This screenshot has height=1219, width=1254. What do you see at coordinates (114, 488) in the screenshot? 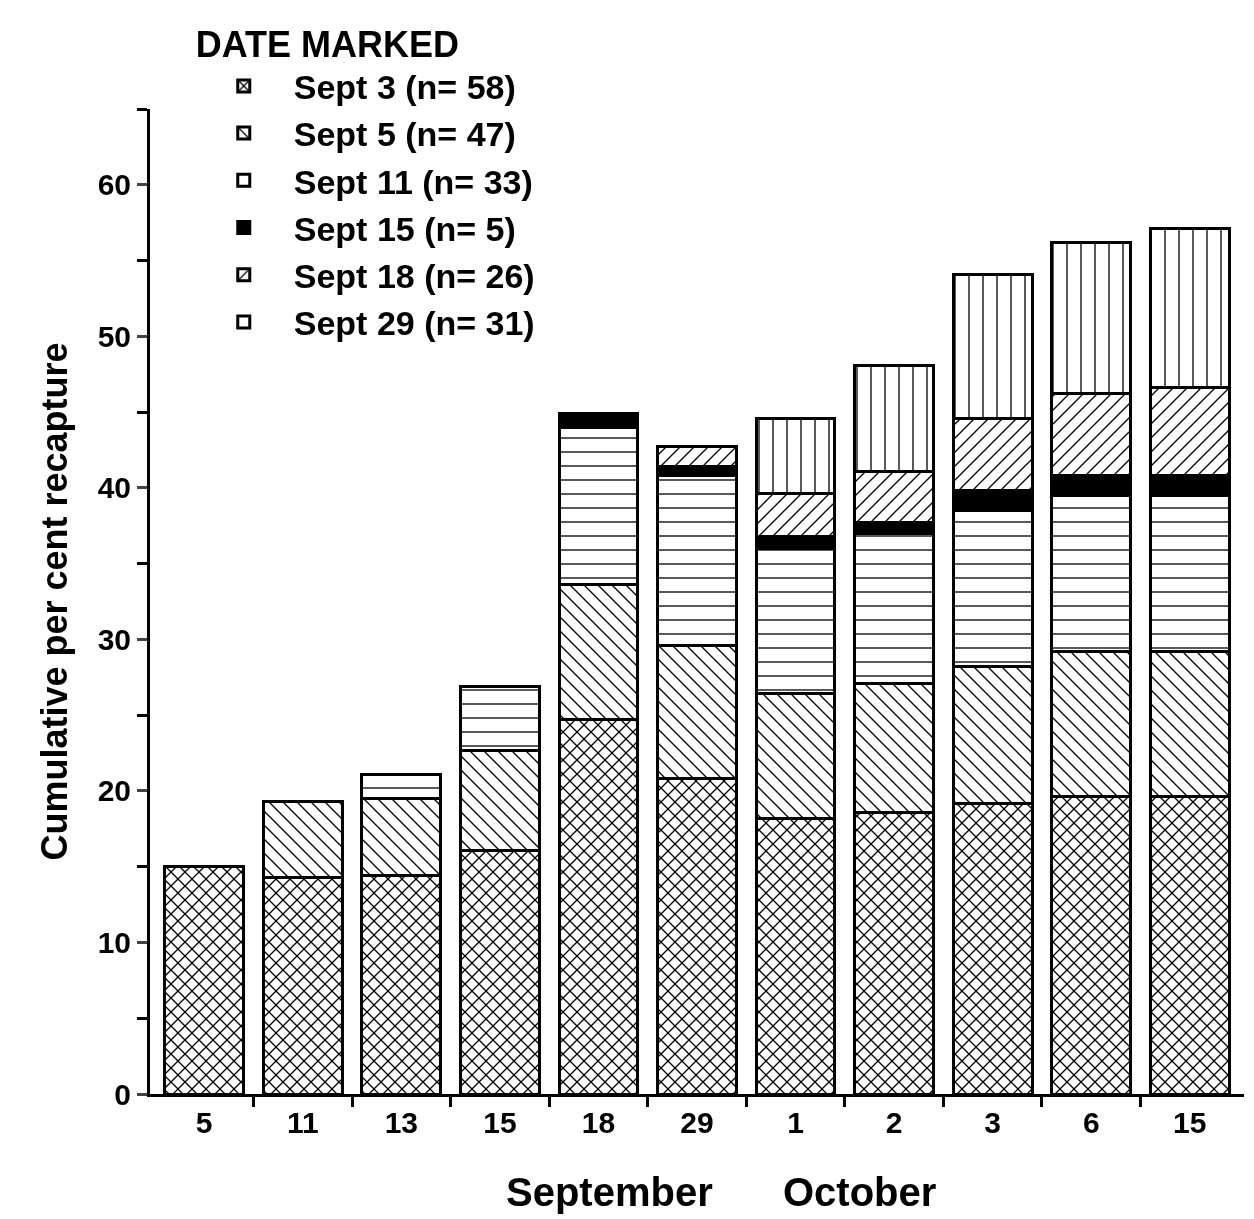
I see `y-tick-label: 40` at bounding box center [114, 488].